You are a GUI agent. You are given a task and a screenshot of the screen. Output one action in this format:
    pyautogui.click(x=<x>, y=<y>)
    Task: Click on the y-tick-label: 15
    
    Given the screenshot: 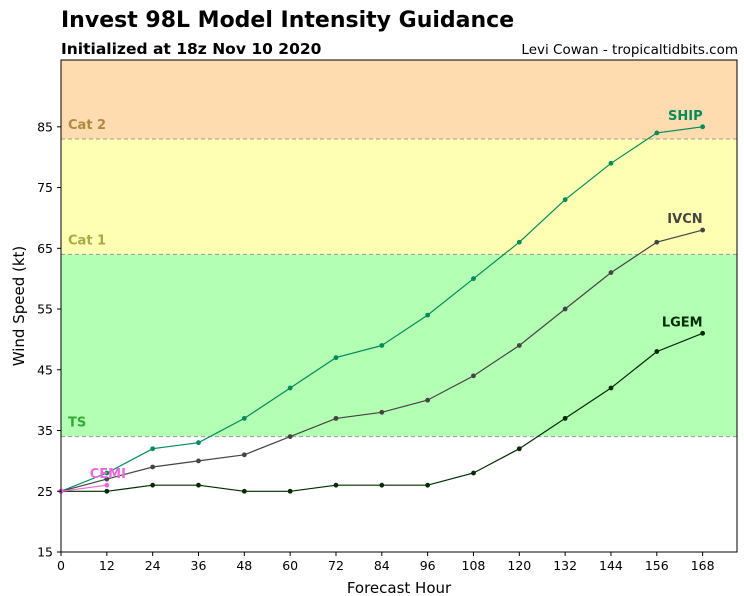 What is the action you would take?
    pyautogui.click(x=45, y=552)
    